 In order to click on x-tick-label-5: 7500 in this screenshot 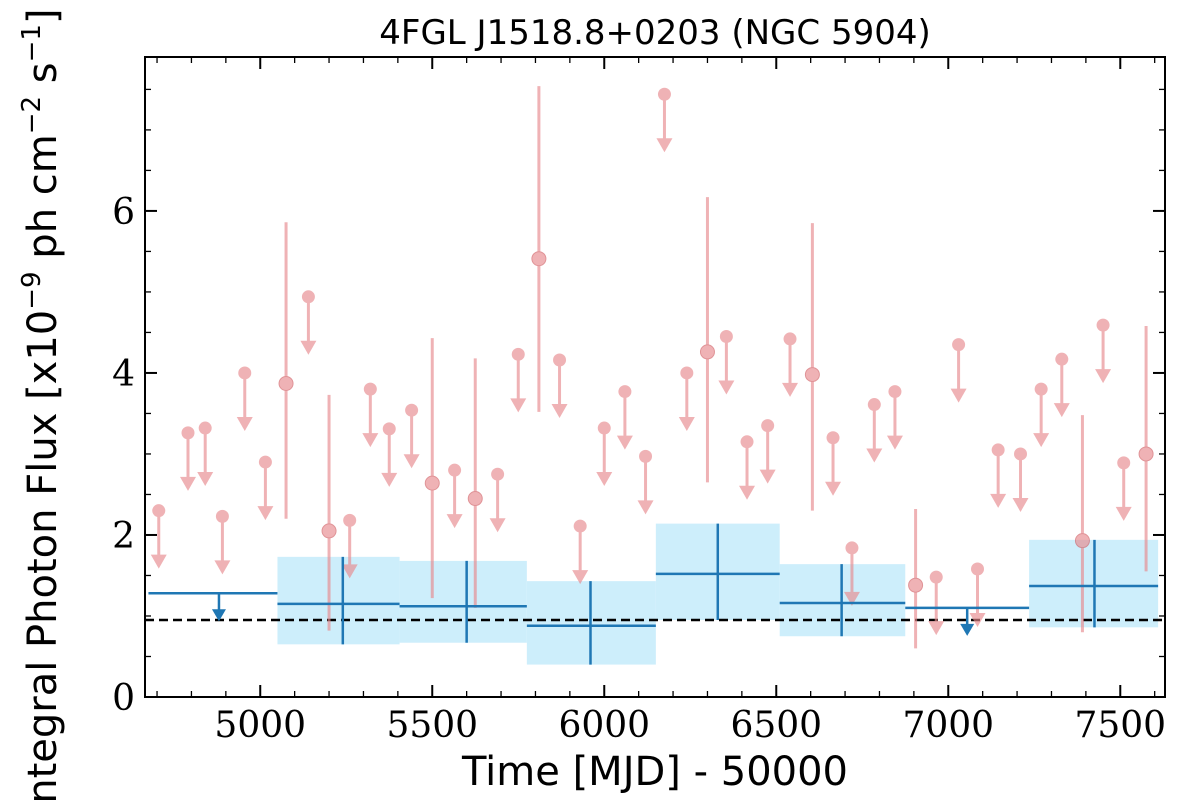, I will do `click(1120, 725)`.